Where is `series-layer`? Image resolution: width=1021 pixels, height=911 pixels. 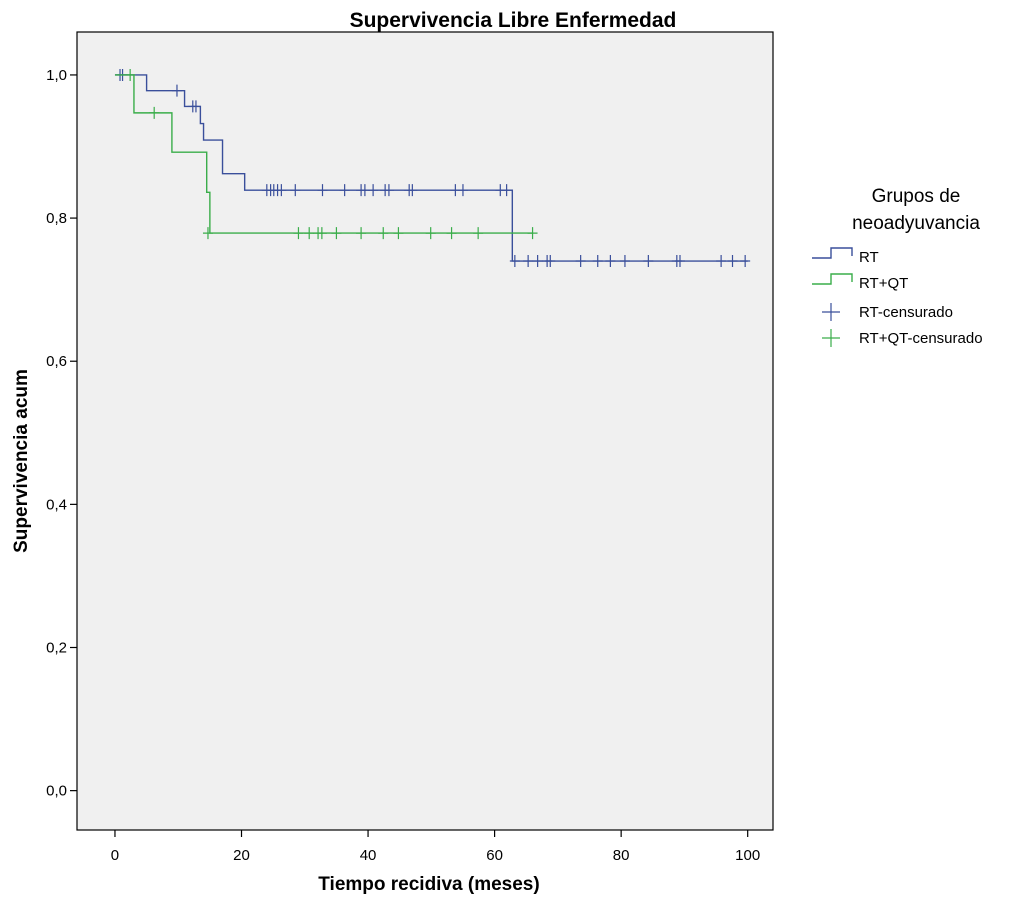
series-layer is located at coordinates (432, 168).